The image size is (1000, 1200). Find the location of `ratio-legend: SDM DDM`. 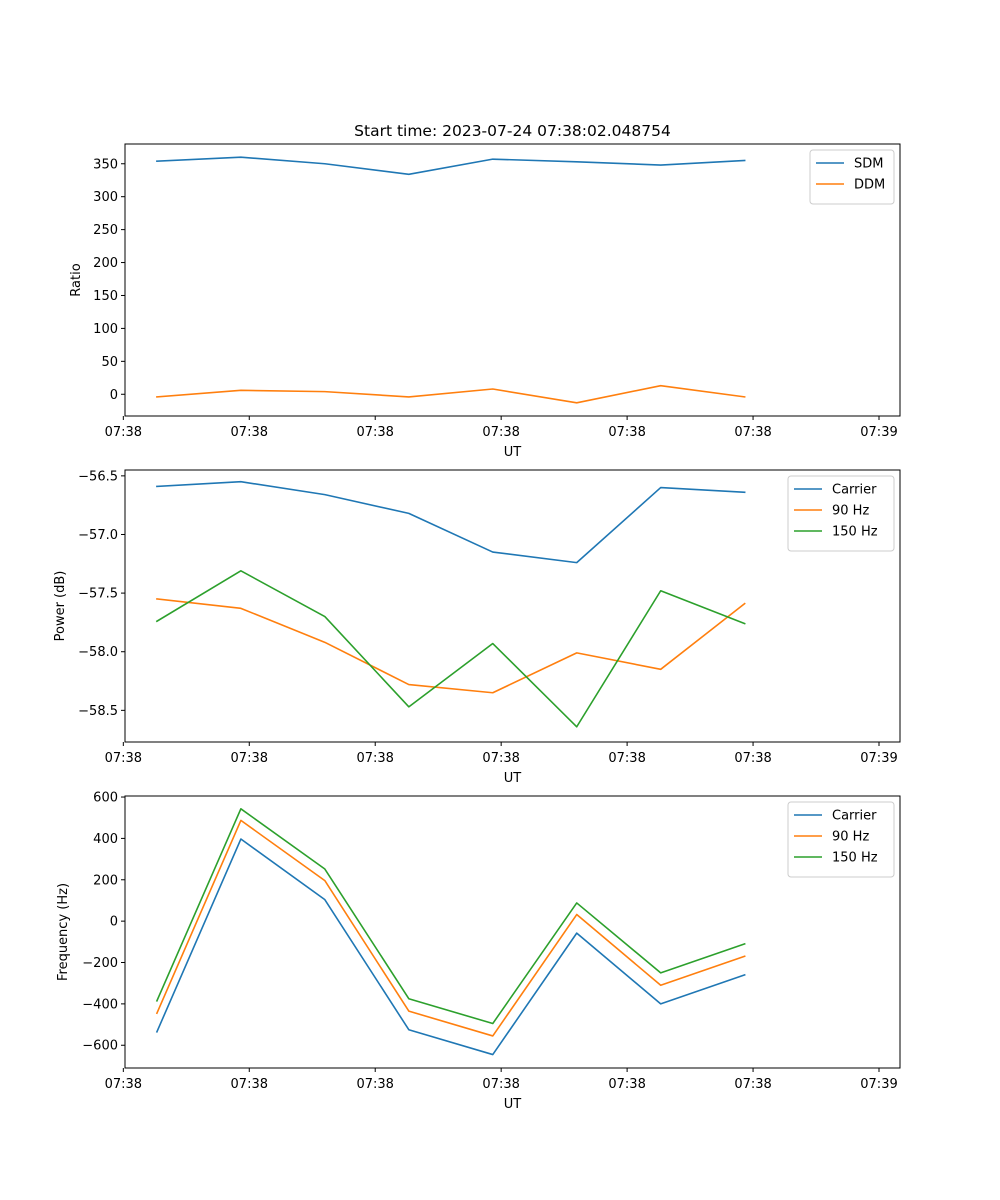

ratio-legend: SDM DDM is located at coordinates (852, 177).